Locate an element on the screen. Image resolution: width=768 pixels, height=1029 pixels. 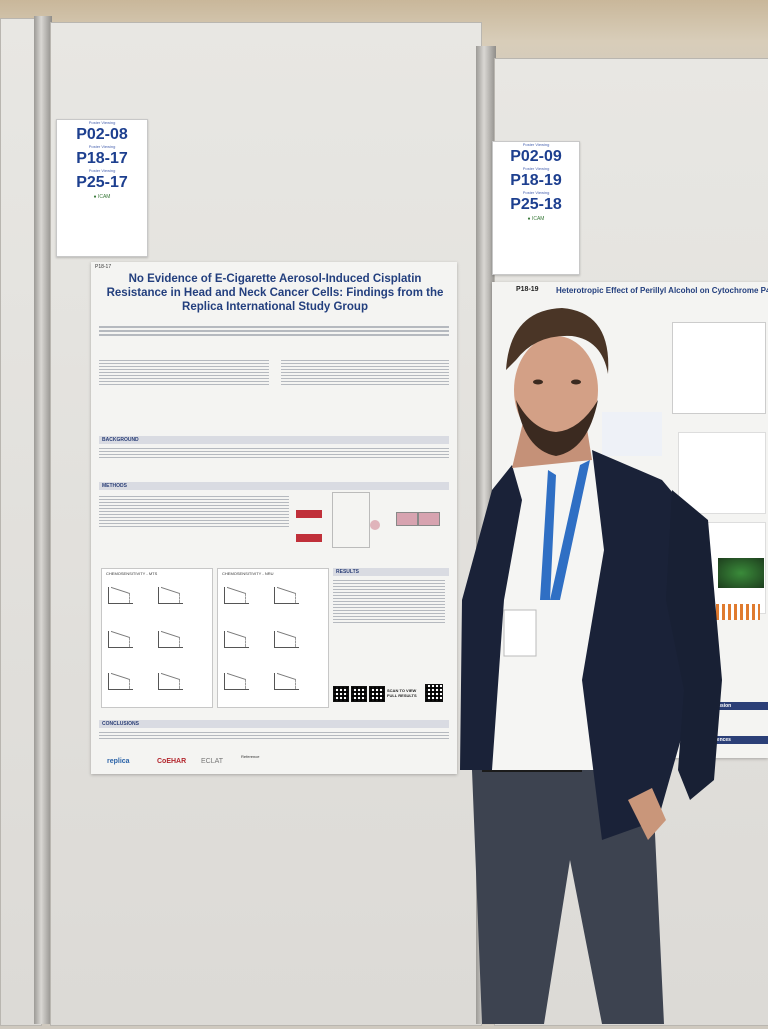
section-references: References is located at coordinates (735, 740).